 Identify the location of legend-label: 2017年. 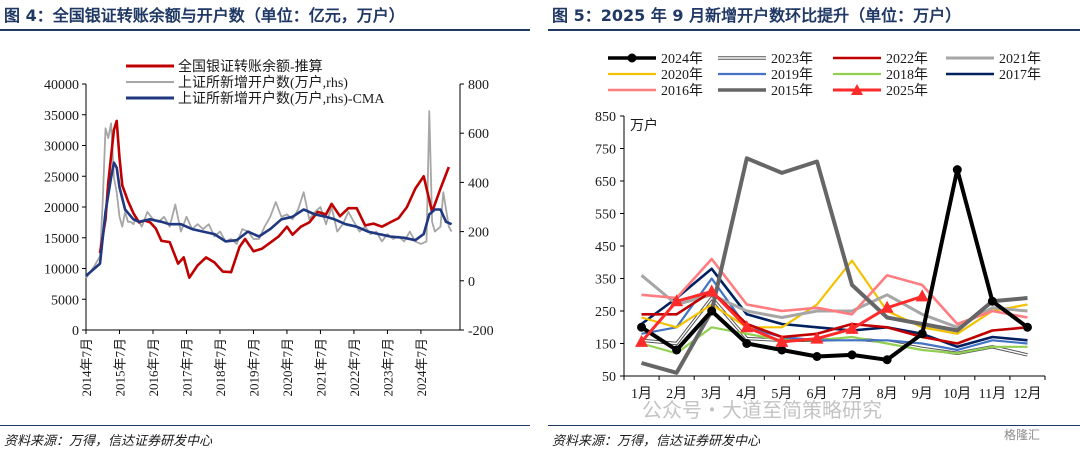
(1020, 75).